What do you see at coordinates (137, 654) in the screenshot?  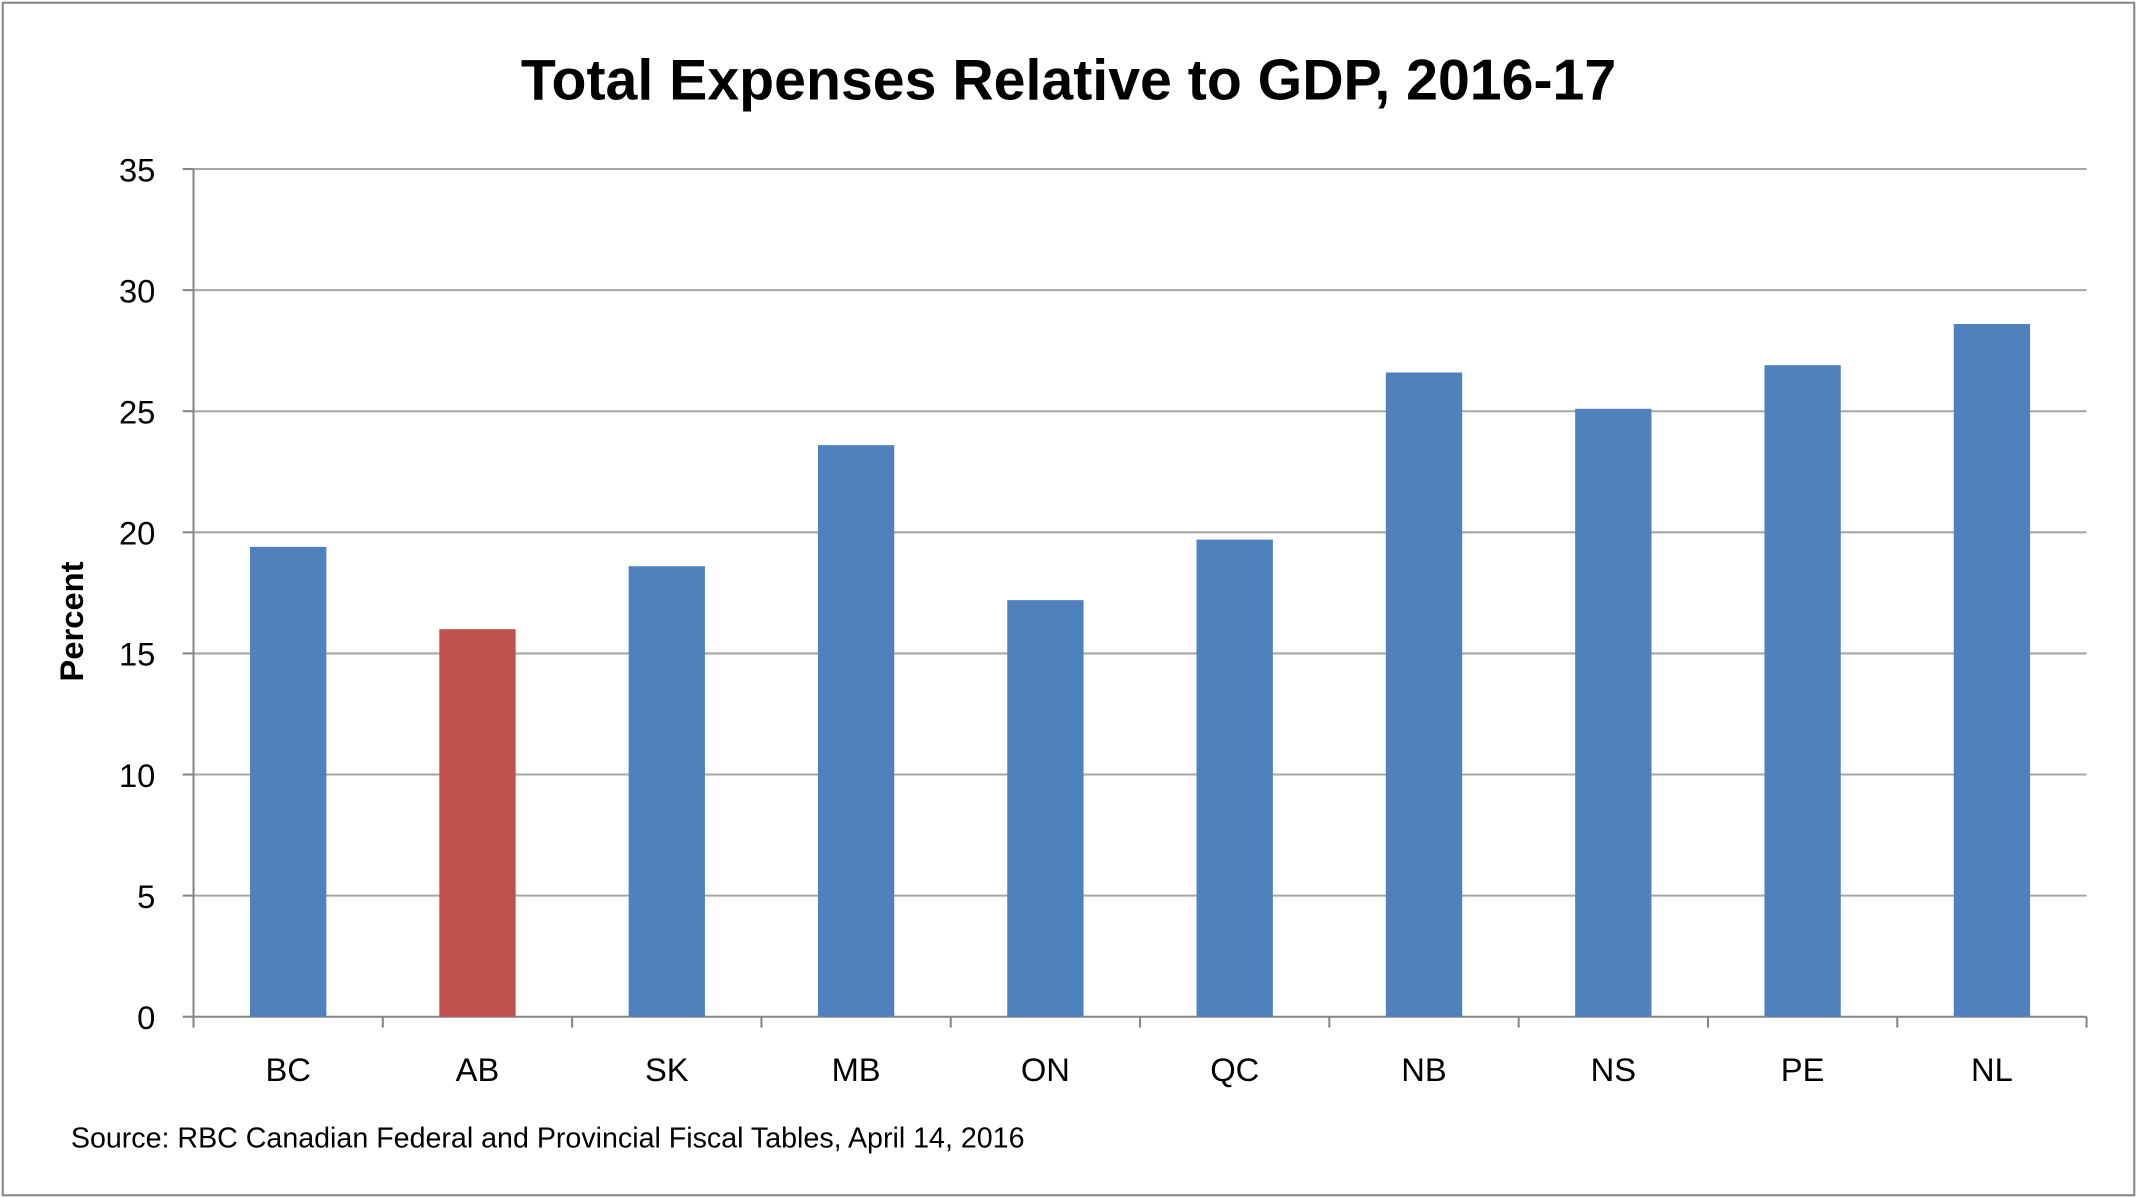 I see `y-tick-label: 15` at bounding box center [137, 654].